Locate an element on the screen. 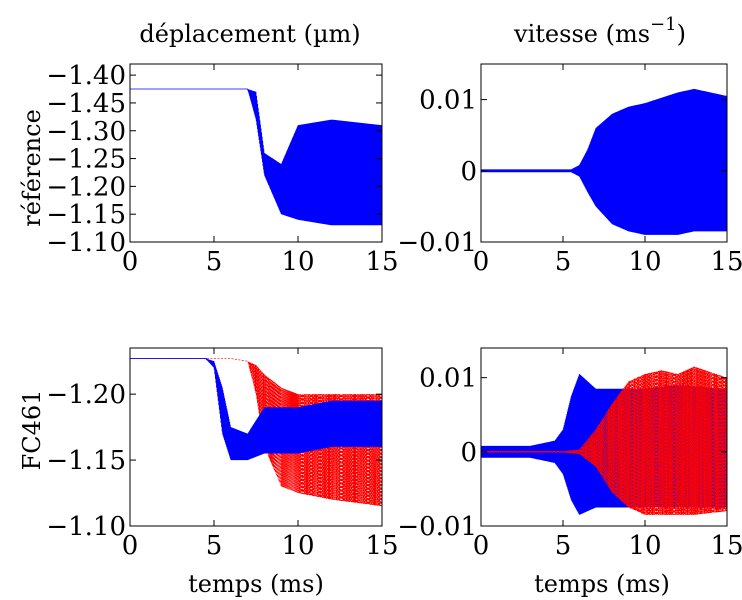 The width and height of the screenshot is (742, 600). x-label-right: temps (ms) is located at coordinates (602, 584).